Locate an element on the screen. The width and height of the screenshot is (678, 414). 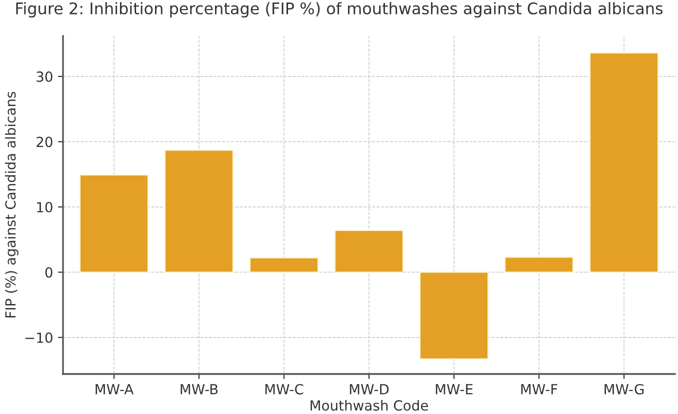
x-tick-label: MW-C is located at coordinates (284, 389).